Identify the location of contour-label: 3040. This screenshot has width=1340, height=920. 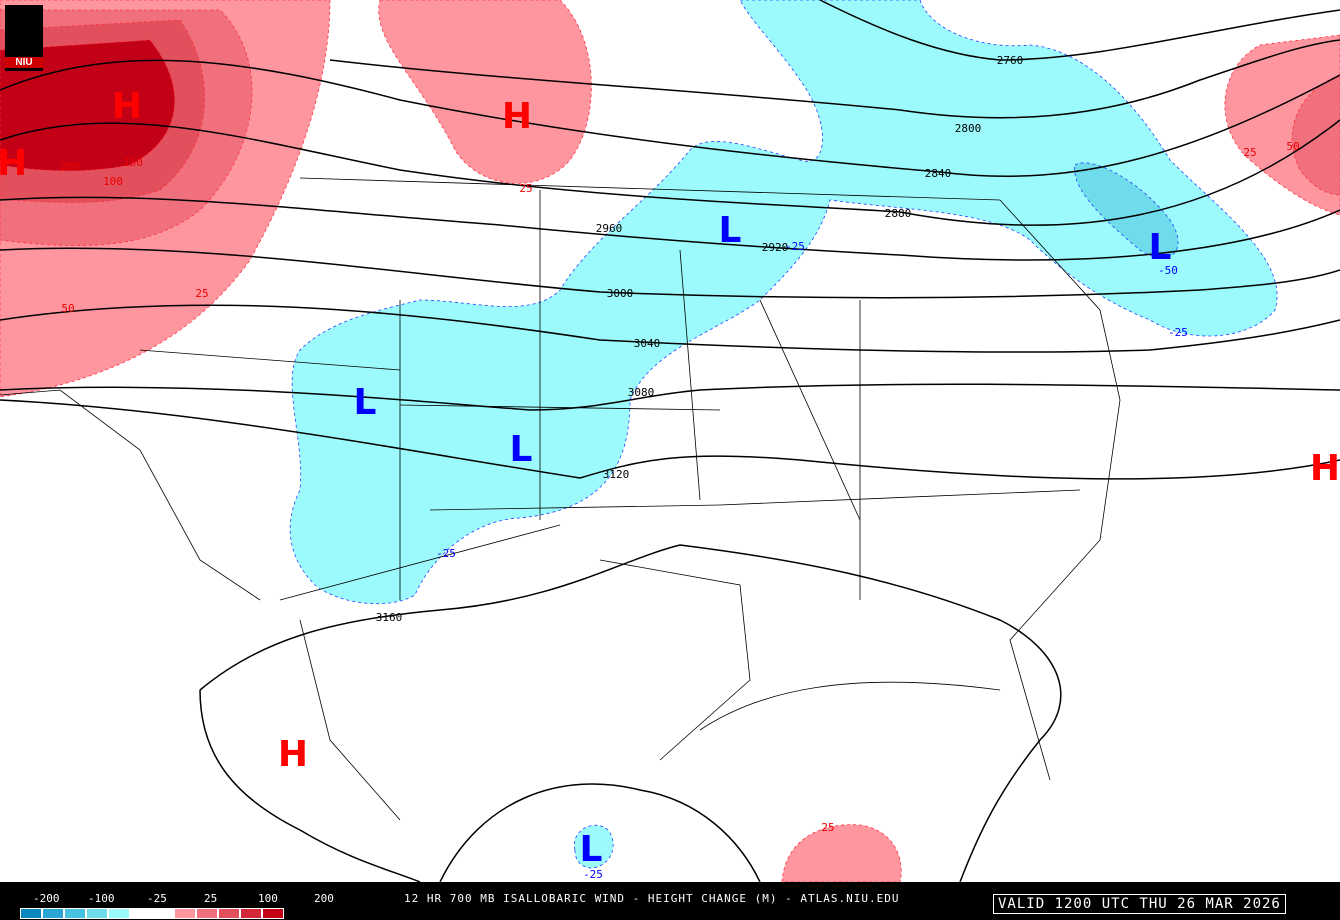
(647, 343).